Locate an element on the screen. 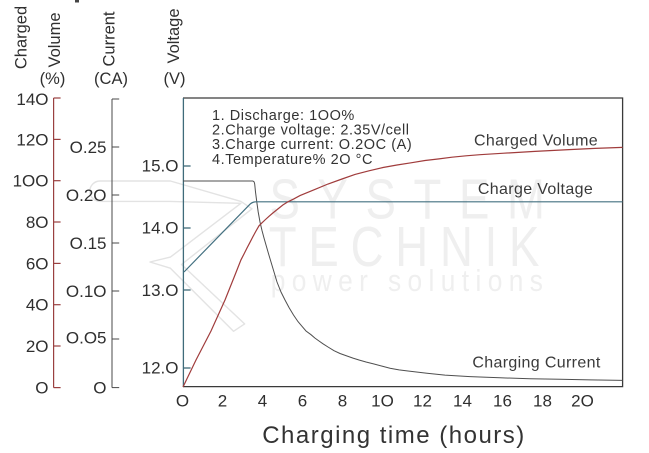 This screenshot has height=453, width=649. svg-text: O.15 is located at coordinates (88, 243).